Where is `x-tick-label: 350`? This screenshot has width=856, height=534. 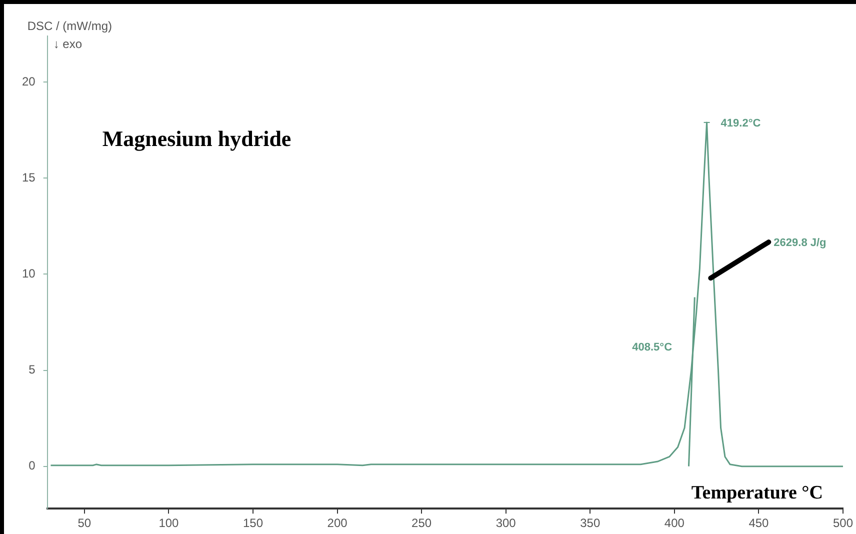
x-tick-label: 350 is located at coordinates (590, 523).